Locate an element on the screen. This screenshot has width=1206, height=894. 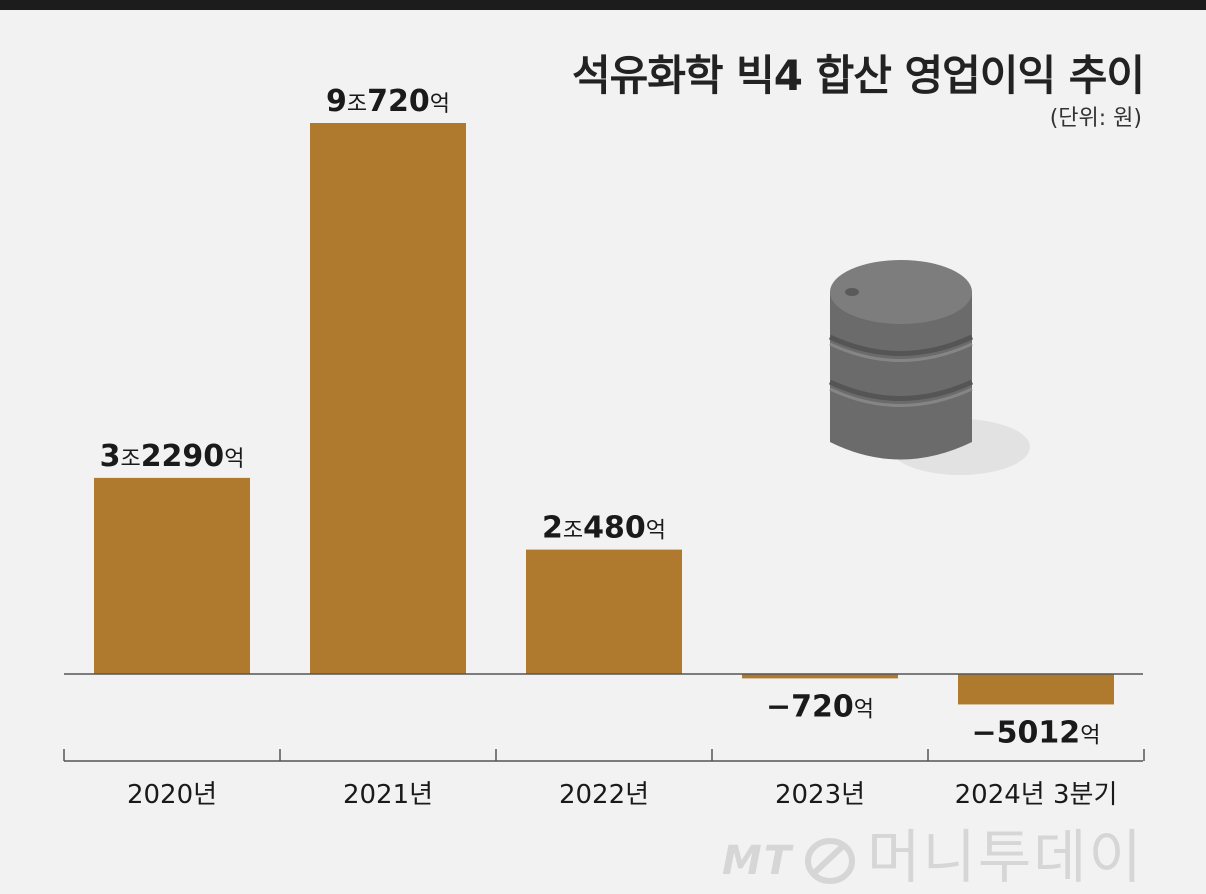
watermark-brand: MT is located at coordinates (758, 860).